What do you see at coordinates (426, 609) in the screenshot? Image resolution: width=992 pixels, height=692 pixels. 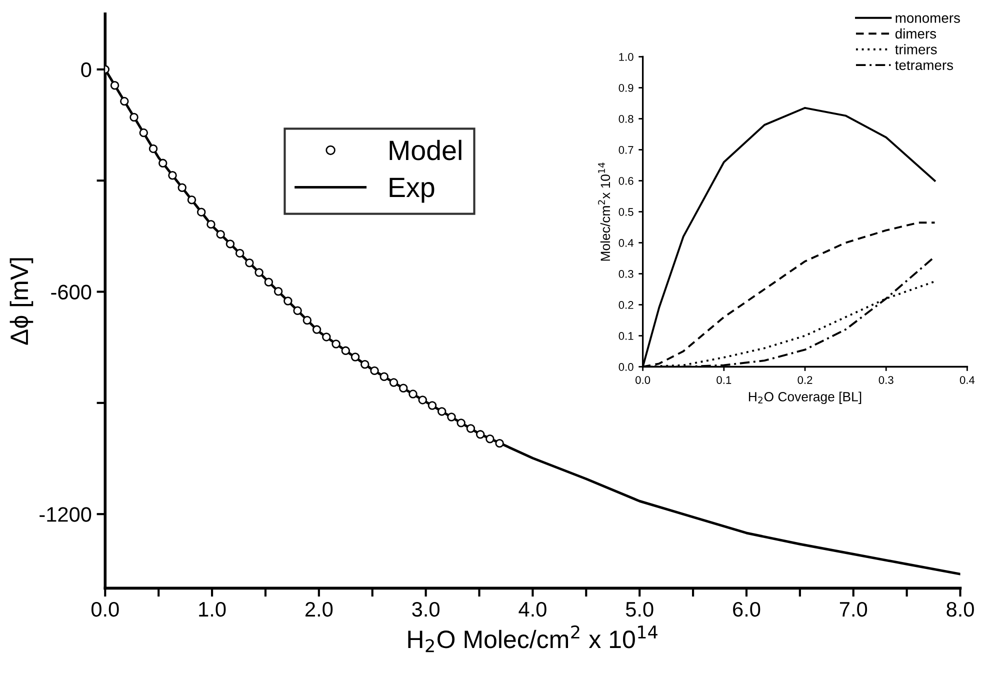 I see `x-tick-label: 3.0` at bounding box center [426, 609].